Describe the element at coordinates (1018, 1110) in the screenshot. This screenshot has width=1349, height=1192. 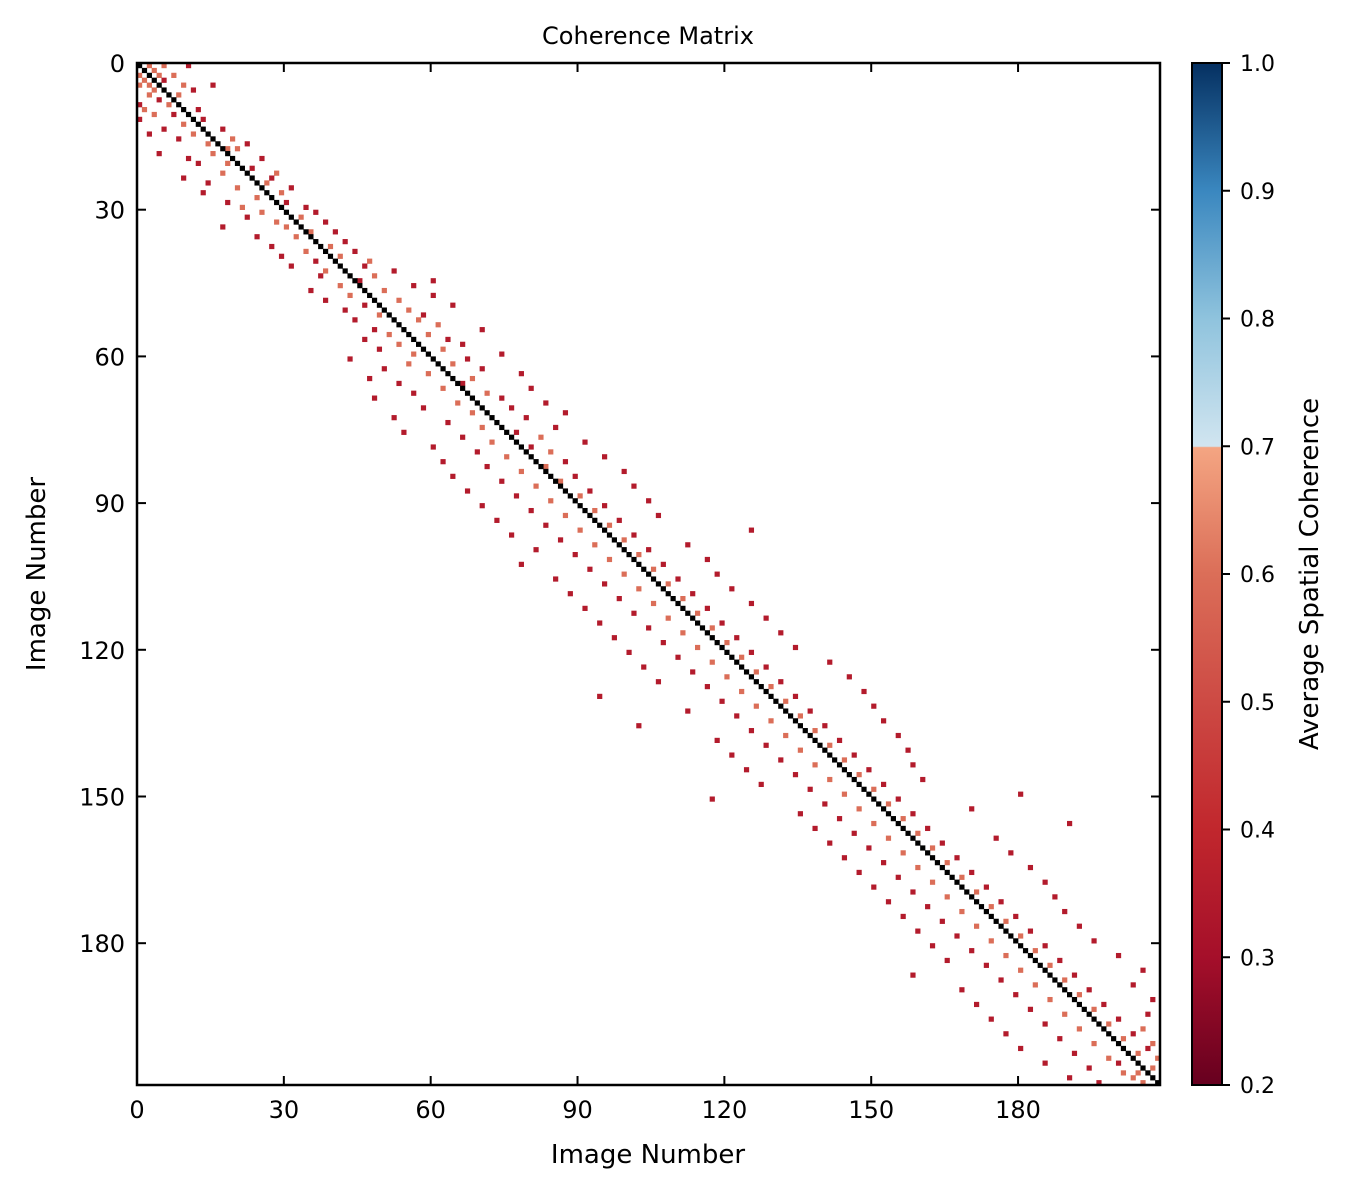
I see `x-tick-label: 180` at that location.